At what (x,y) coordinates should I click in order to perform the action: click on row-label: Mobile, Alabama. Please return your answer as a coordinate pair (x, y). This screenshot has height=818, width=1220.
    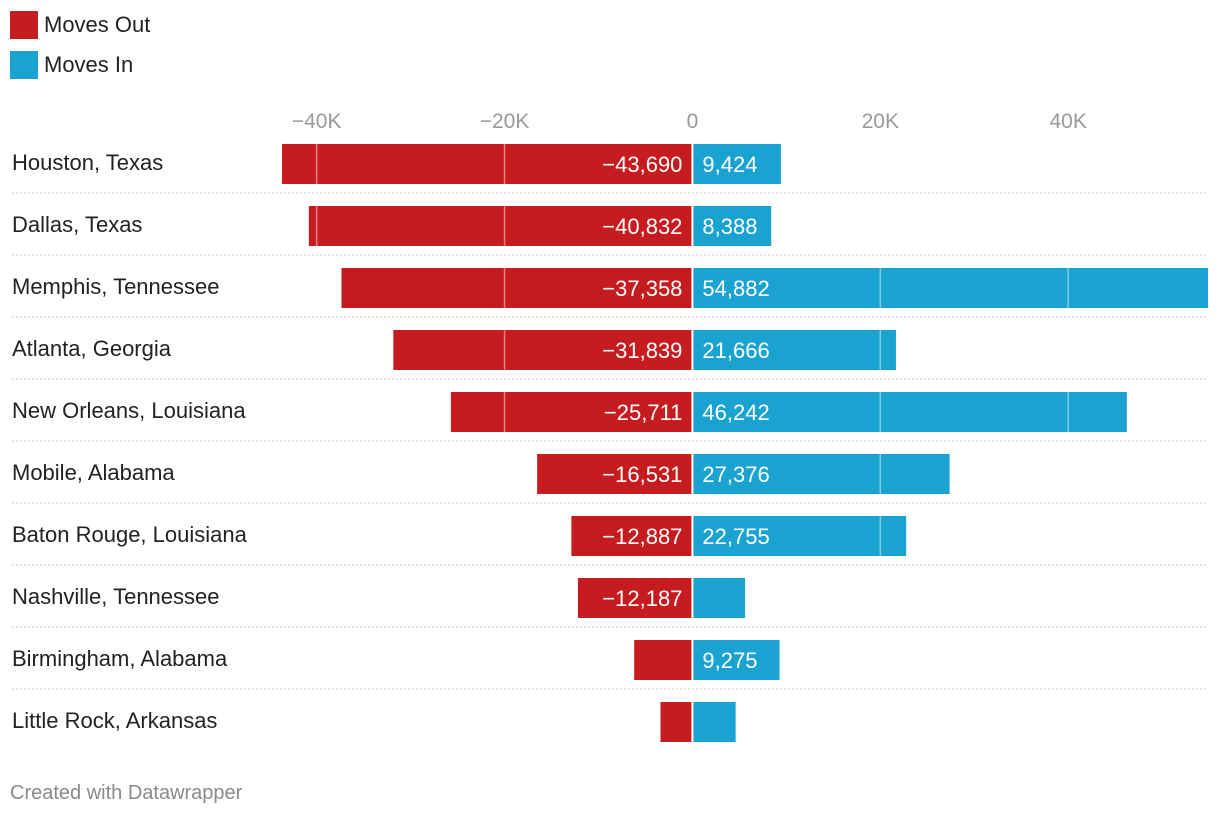
    Looking at the image, I should click on (93, 472).